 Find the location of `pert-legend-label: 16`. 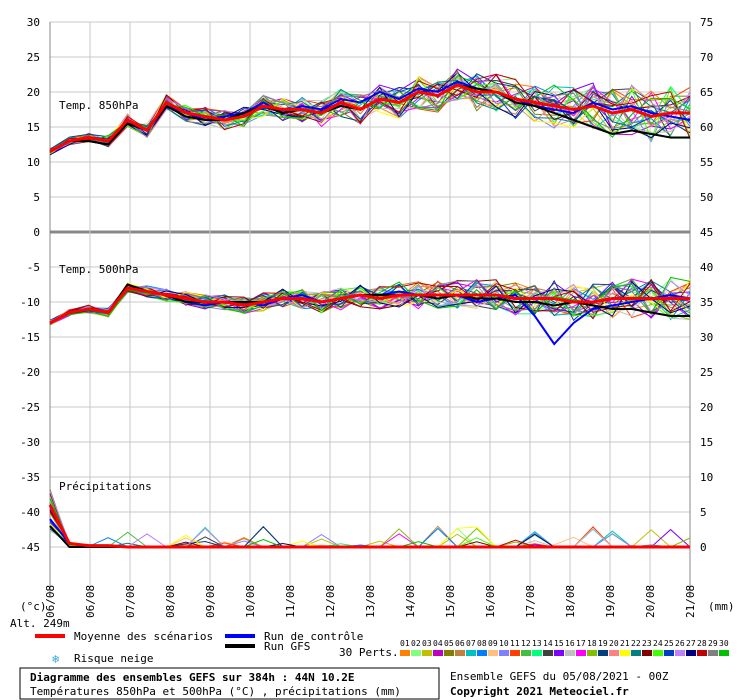

pert-legend-label: 16 is located at coordinates (570, 643).